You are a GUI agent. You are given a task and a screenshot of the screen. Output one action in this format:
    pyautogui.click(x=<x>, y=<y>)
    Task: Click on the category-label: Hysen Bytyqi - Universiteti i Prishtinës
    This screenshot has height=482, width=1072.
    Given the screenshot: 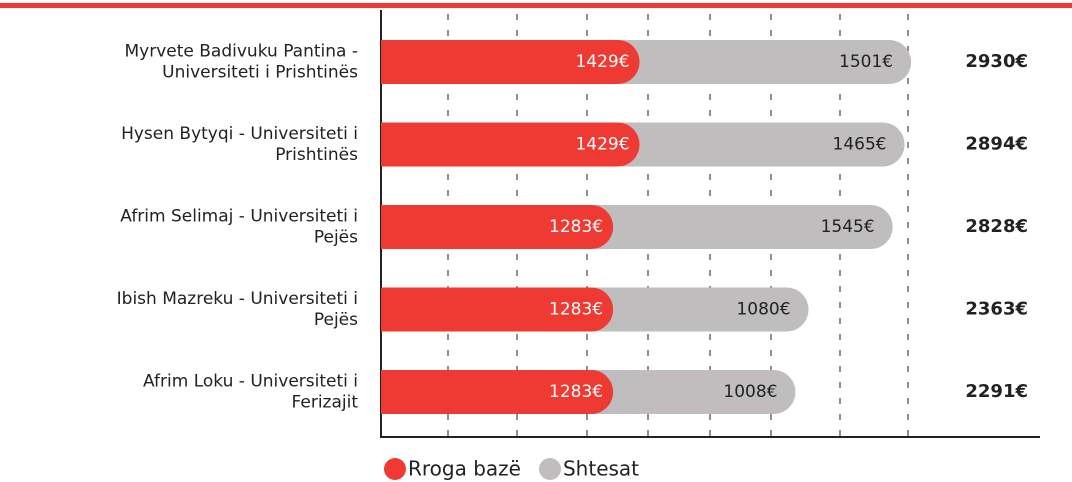 What is the action you would take?
    pyautogui.click(x=239, y=144)
    